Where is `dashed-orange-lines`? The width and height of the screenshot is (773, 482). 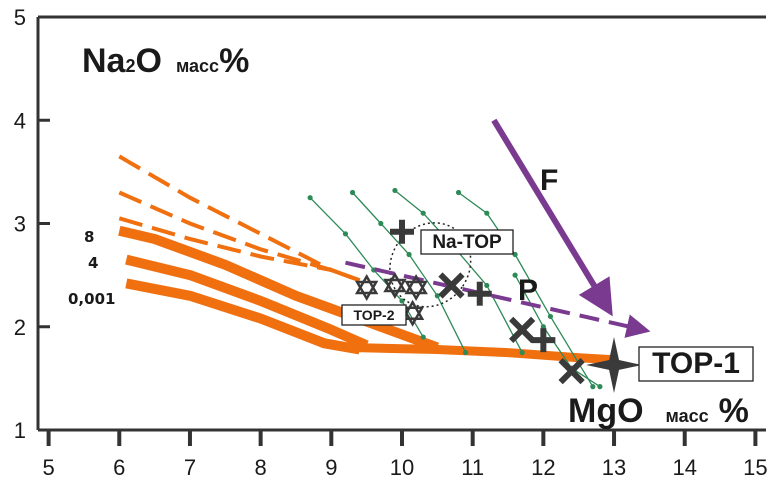 dashed-orange-lines is located at coordinates (239, 218).